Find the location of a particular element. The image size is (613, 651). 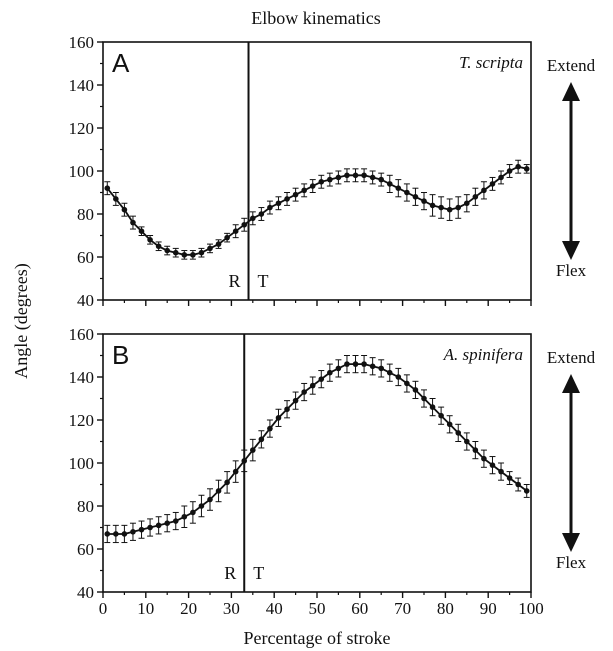

series-line is located at coordinates (316, 210).